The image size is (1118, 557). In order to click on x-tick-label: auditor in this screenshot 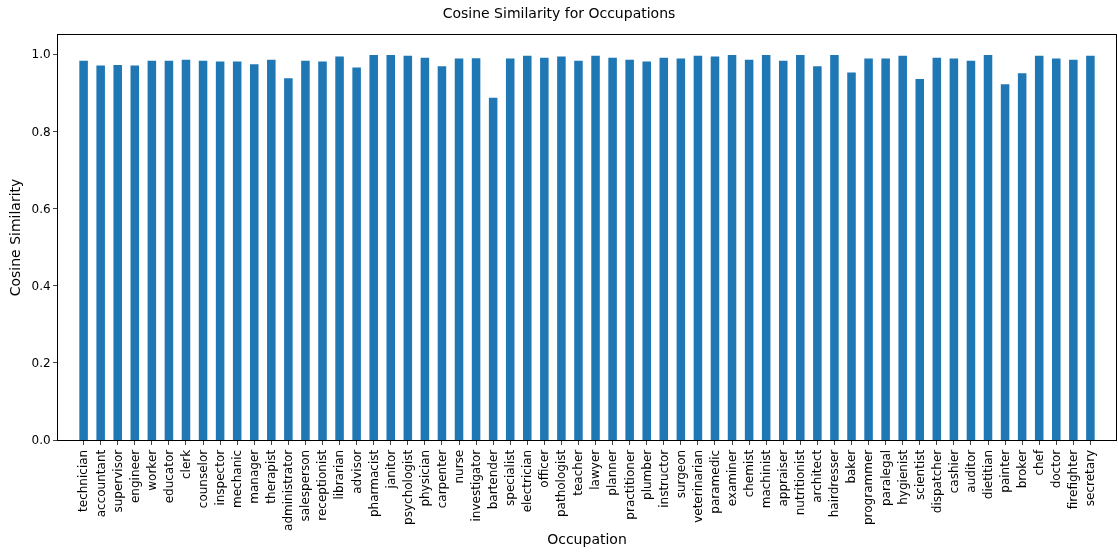, I will do `click(970, 471)`.